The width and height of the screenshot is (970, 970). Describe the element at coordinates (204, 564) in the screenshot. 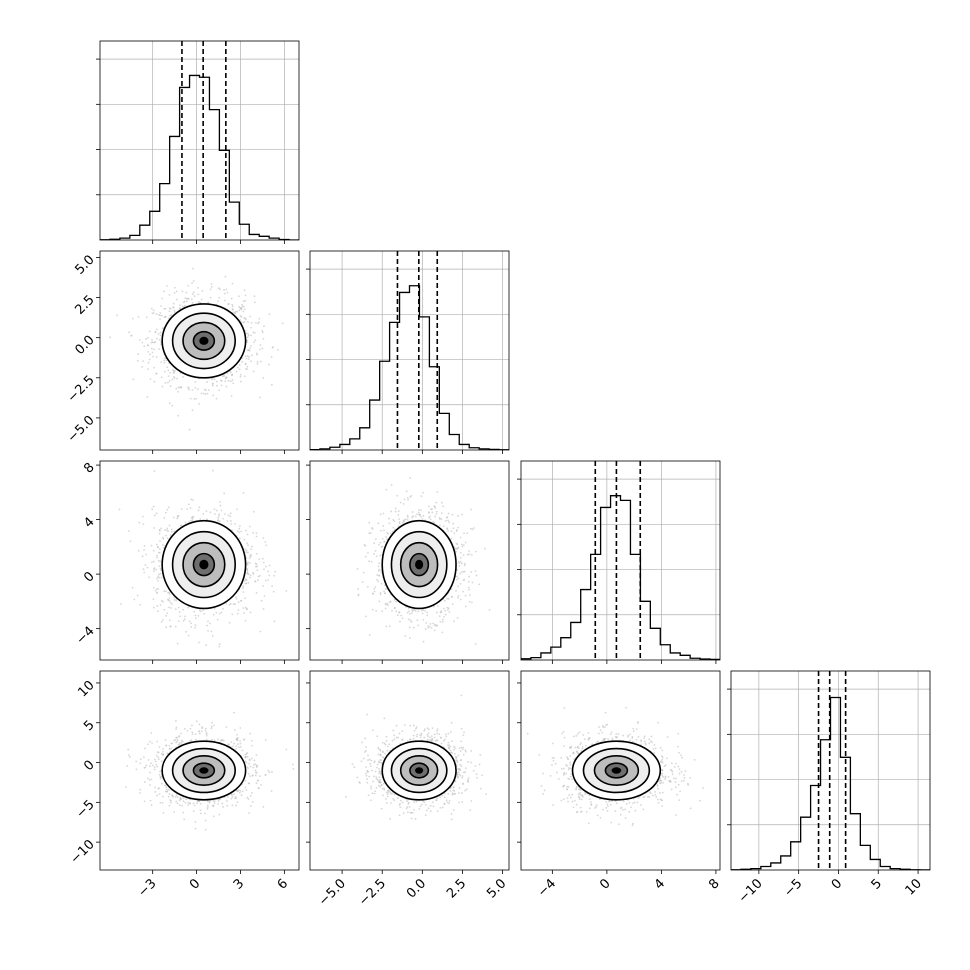

I see `density-shade` at that location.